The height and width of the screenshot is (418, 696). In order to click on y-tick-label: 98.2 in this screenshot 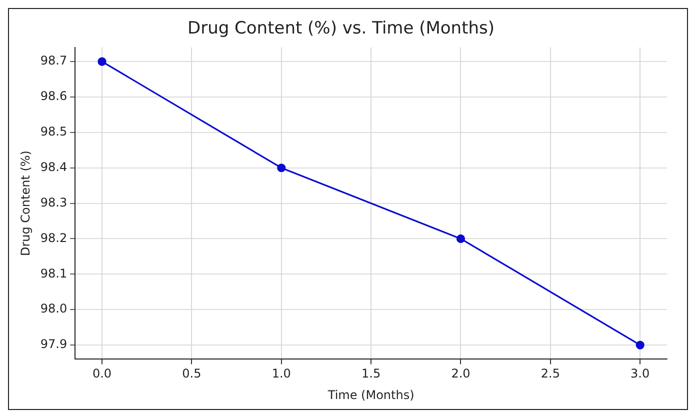, I will do `click(54, 237)`.